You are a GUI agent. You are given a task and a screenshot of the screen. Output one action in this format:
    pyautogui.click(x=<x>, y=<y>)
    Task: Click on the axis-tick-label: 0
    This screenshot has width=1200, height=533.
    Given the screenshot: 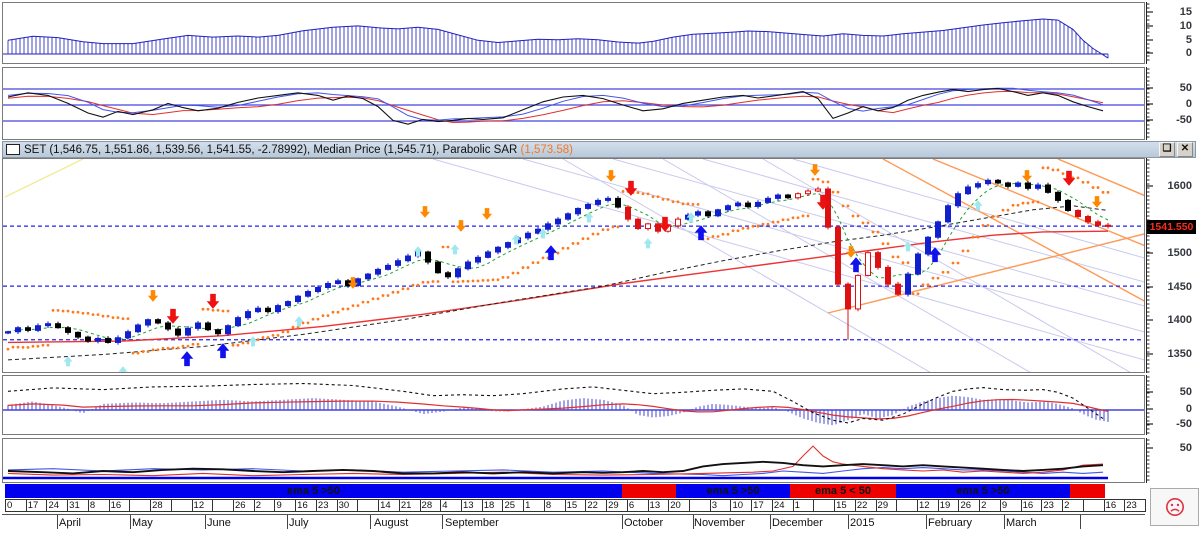 What is the action you would take?
    pyautogui.click(x=1188, y=53)
    